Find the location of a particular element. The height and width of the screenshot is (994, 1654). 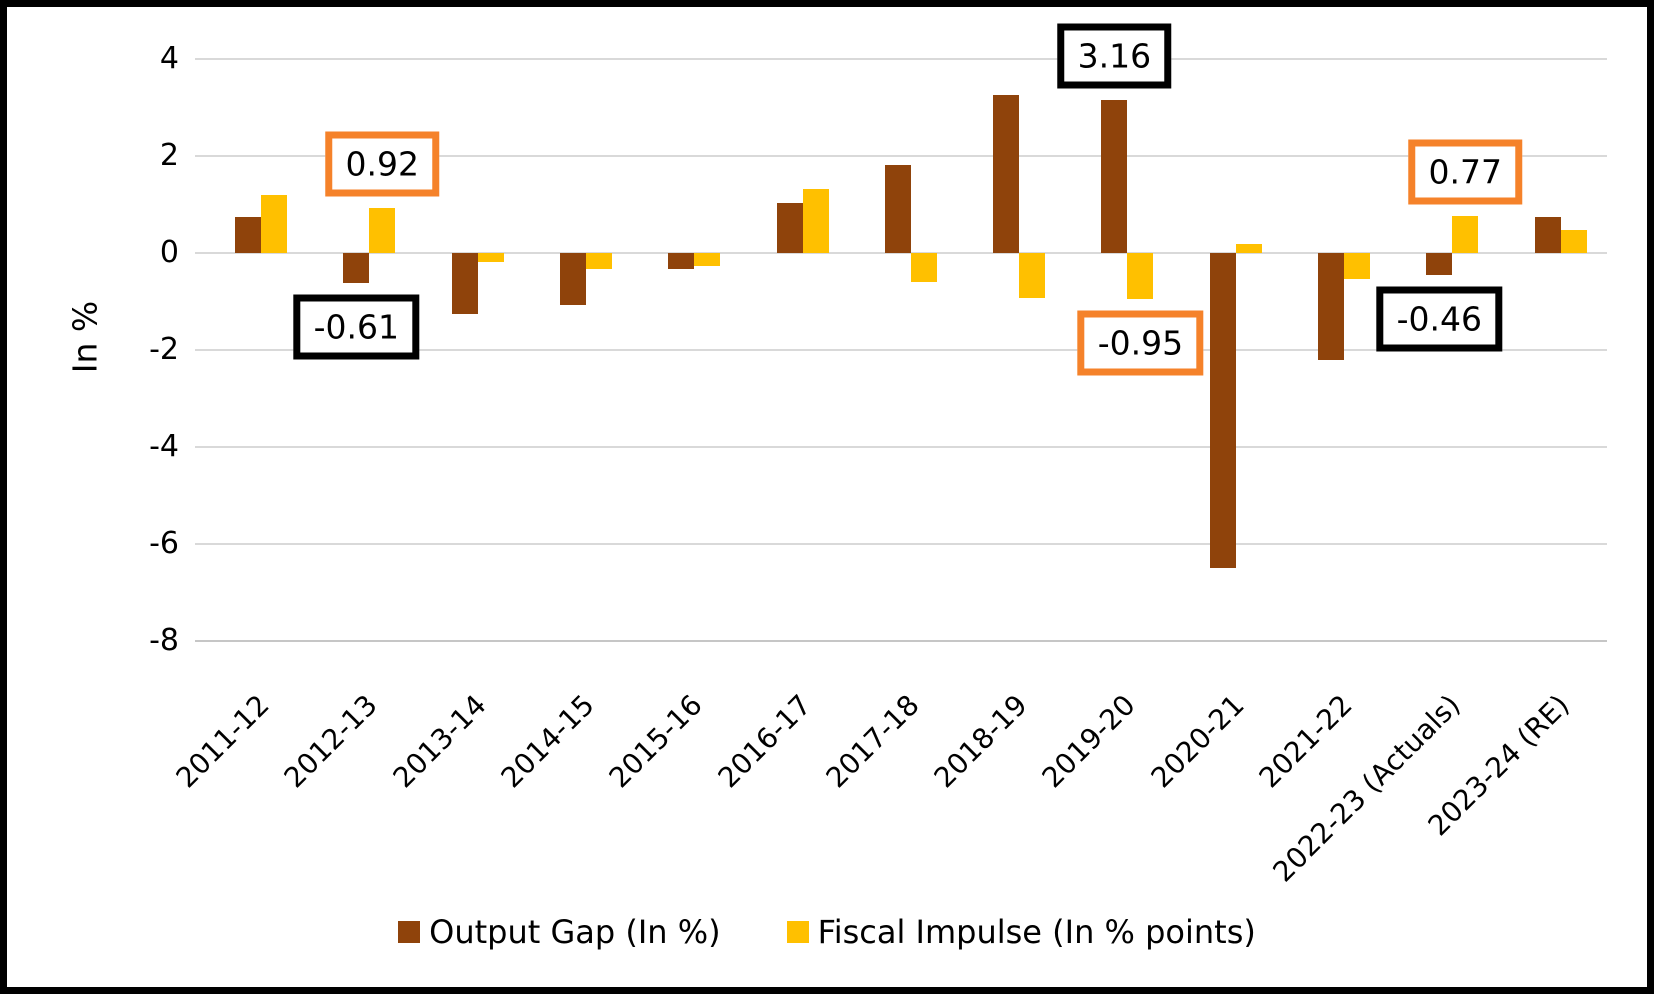

gridline--6 is located at coordinates (901, 544).